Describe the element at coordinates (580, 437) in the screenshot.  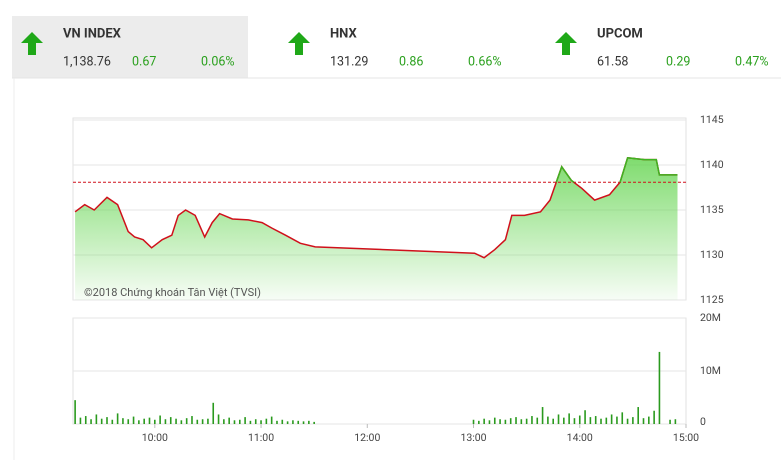
I see `x-tick-label: 14:00` at that location.